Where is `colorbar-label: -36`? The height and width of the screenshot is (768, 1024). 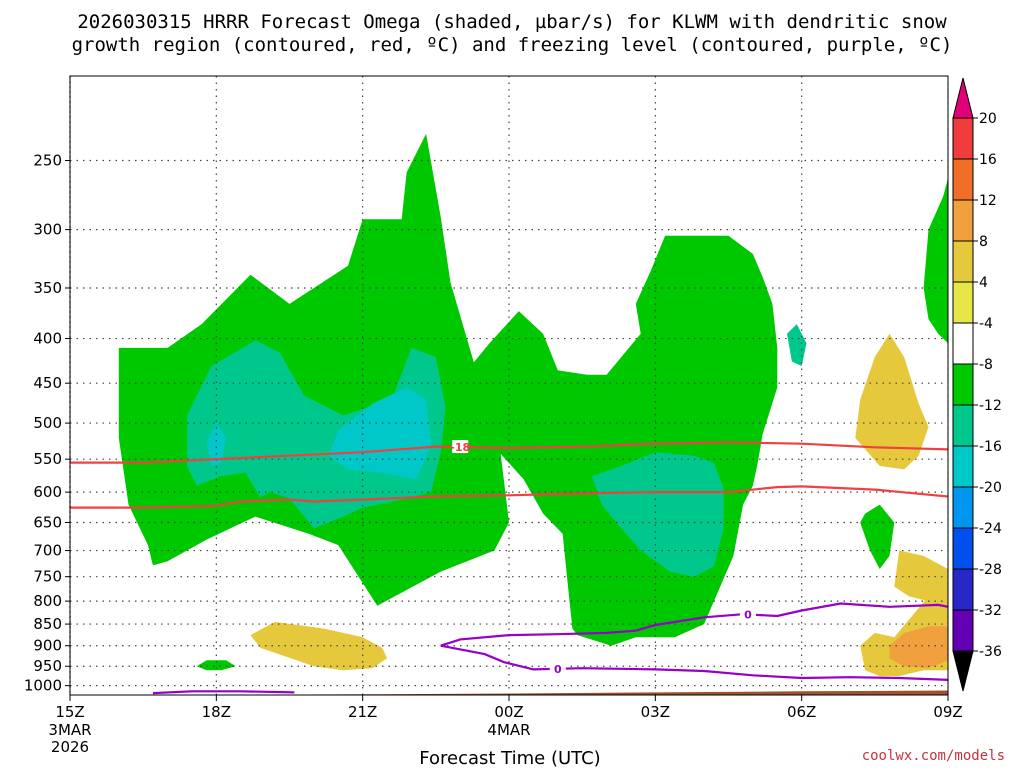
colorbar-label: -36 is located at coordinates (990, 652).